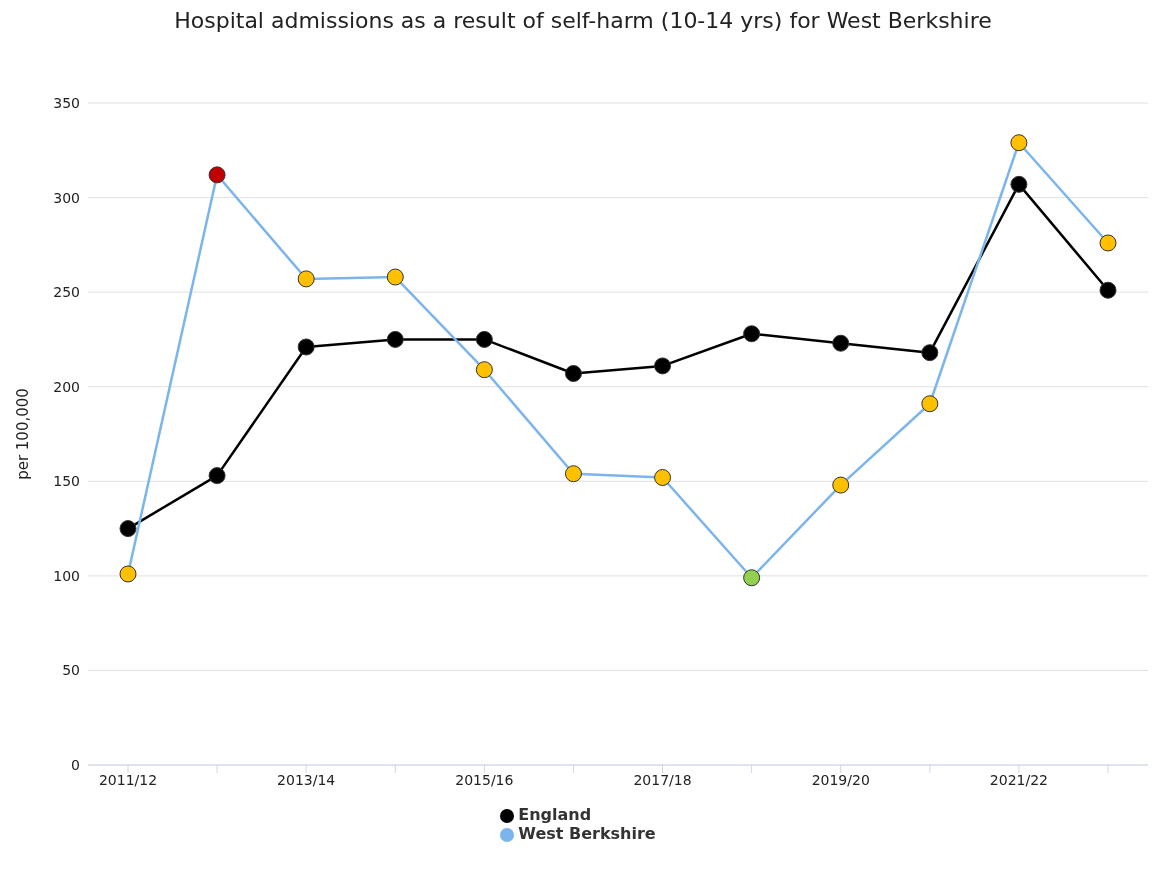  What do you see at coordinates (484, 779) in the screenshot?
I see `x-tick-label: 2015/16` at bounding box center [484, 779].